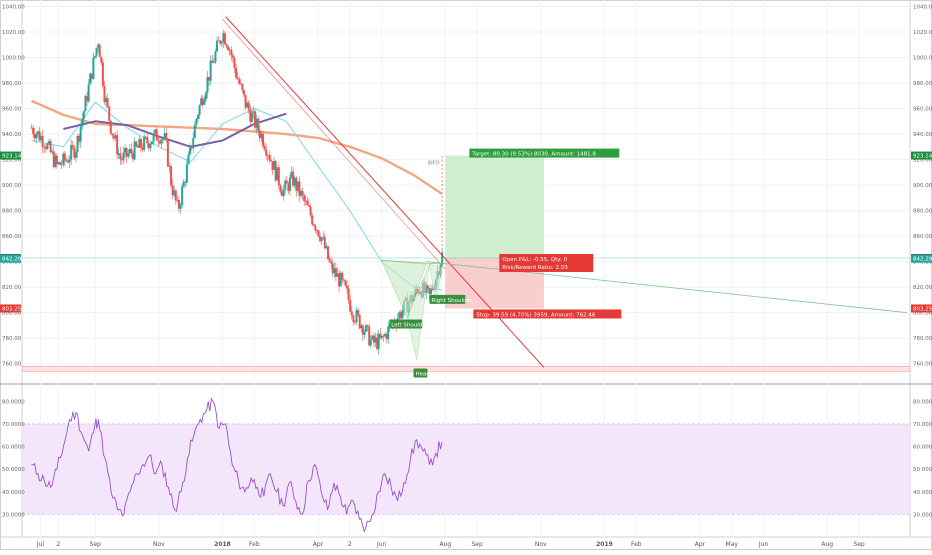 The width and height of the screenshot is (932, 555). What do you see at coordinates (12, 161) in the screenshot?
I see `price-tick-label-left: 920.00` at bounding box center [12, 161].